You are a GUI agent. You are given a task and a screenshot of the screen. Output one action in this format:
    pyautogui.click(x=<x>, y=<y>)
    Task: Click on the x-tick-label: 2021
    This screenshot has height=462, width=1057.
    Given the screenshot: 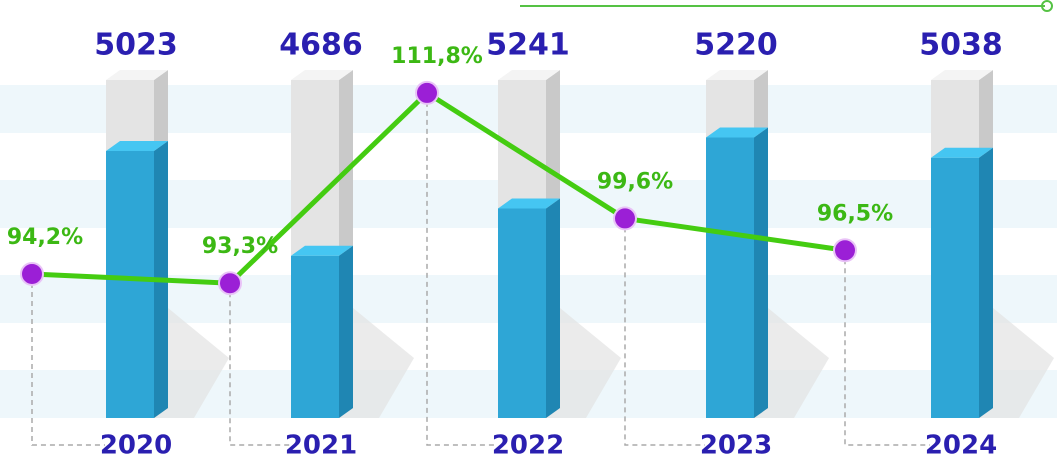 What is the action you would take?
    pyautogui.click(x=321, y=446)
    